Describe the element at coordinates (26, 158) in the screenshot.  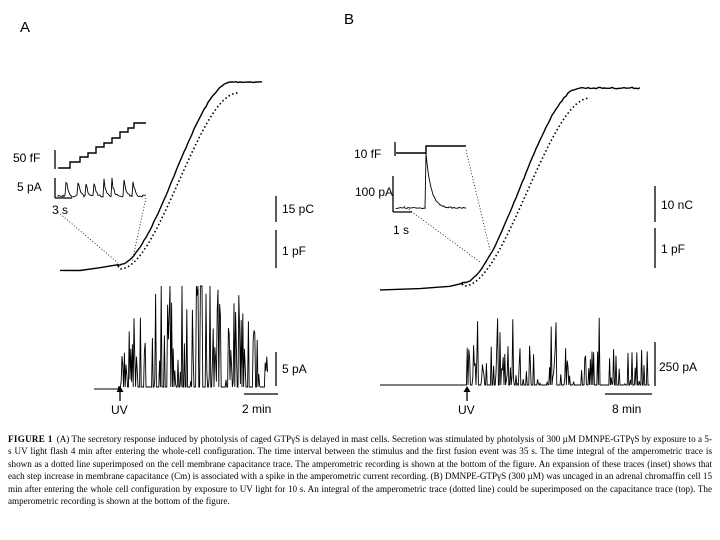
I see `panel-a-inset-capacitance-scale-label: 50 fF` at that location.